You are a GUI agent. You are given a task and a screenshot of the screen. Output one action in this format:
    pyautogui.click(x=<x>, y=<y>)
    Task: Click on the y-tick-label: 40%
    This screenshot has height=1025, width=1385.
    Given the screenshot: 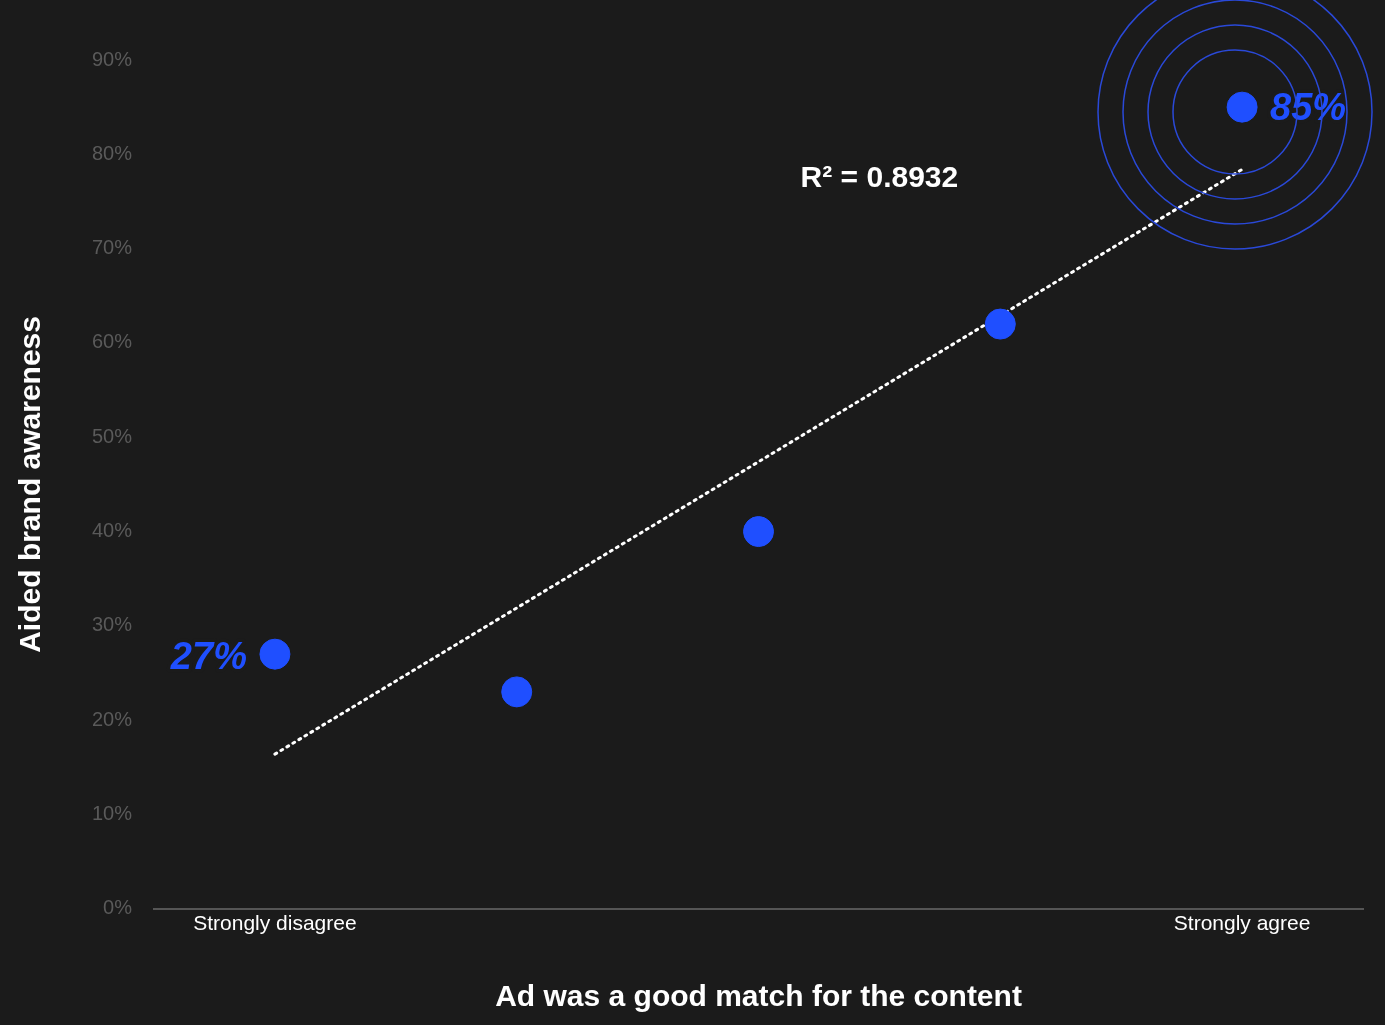 What is the action you would take?
    pyautogui.click(x=112, y=530)
    